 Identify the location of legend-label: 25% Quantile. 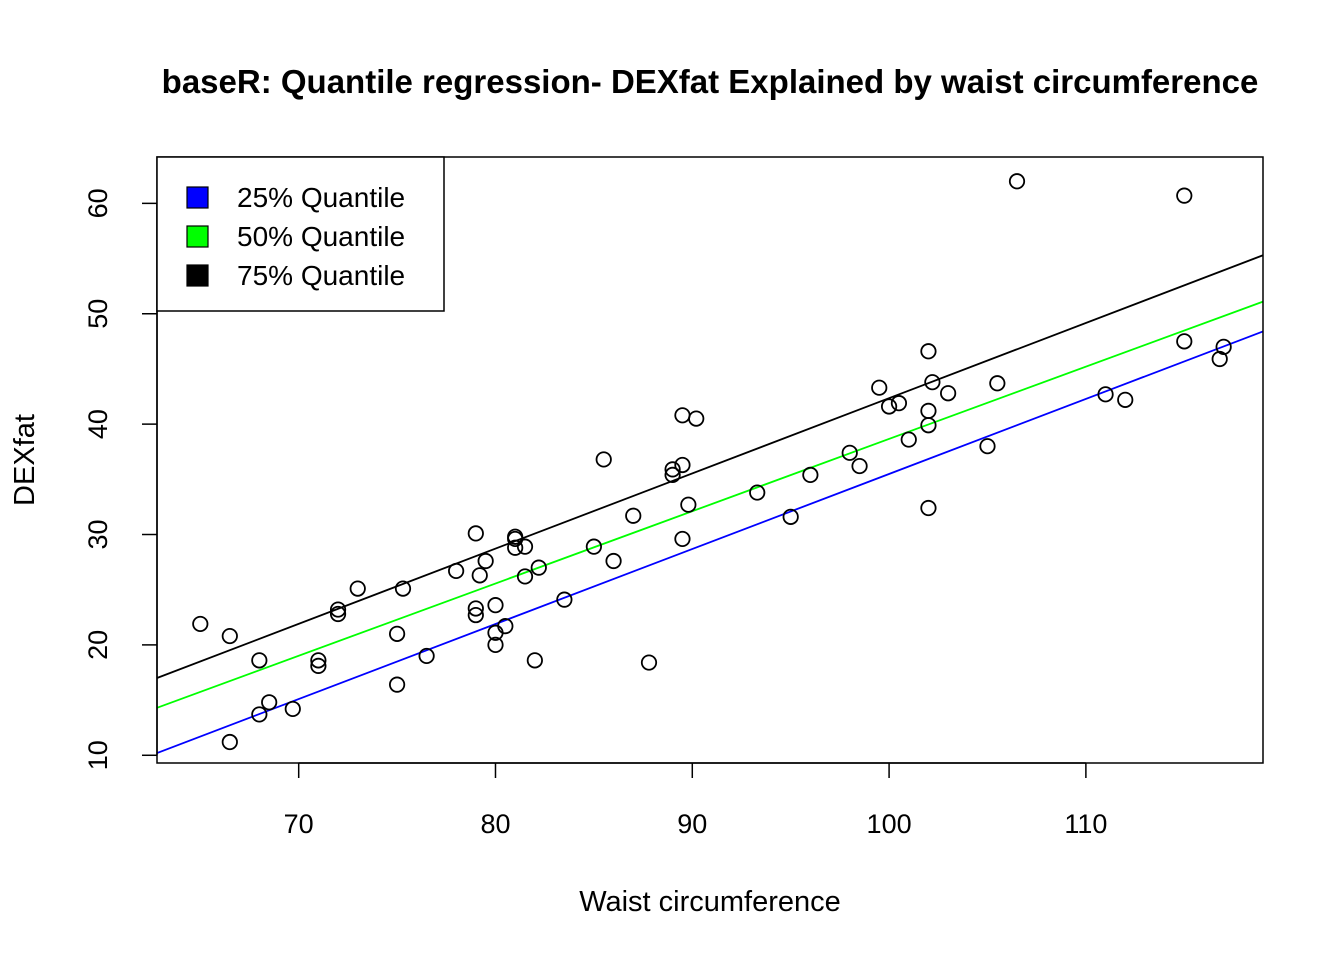
(321, 197).